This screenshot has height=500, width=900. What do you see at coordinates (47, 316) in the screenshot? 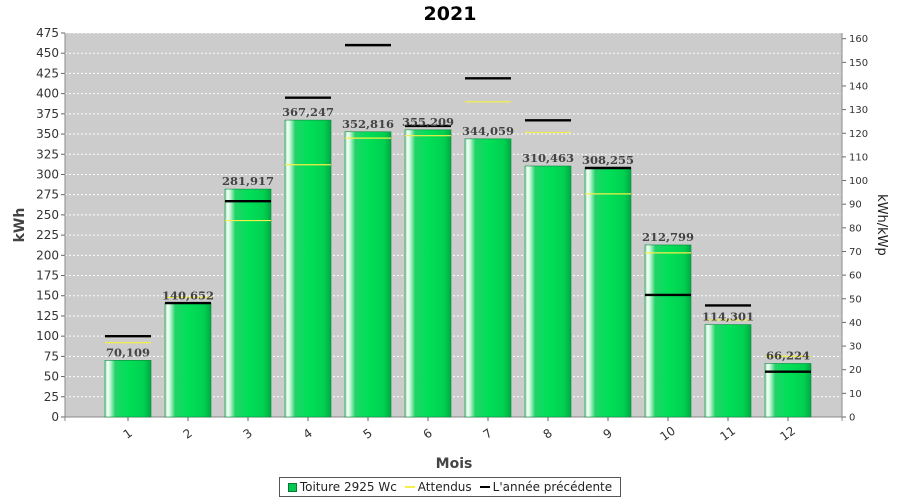
I see `y-tick-label: 125` at bounding box center [47, 316].